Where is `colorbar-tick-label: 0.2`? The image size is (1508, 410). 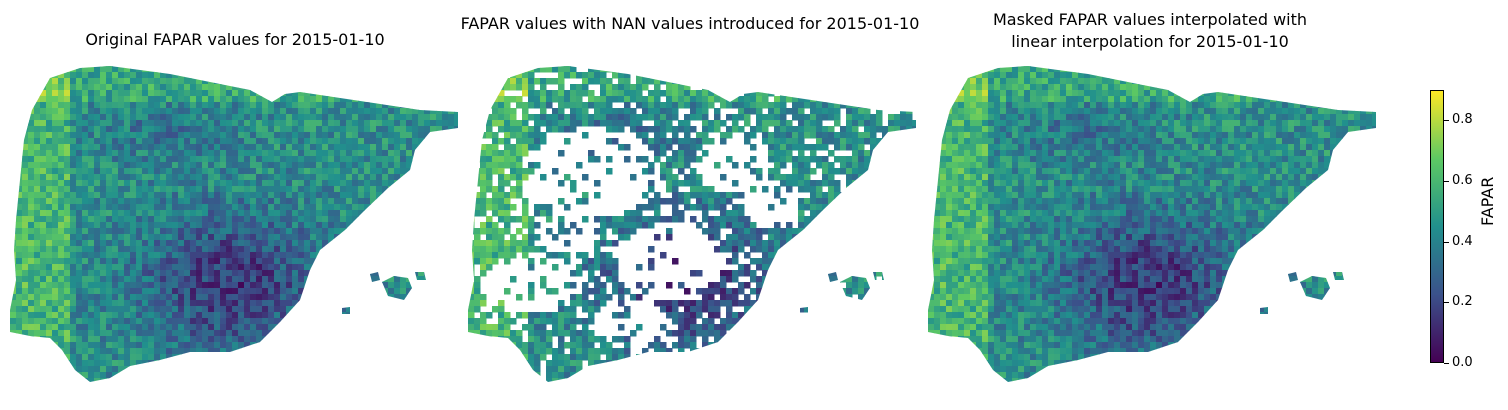 colorbar-tick-label: 0.2 is located at coordinates (1462, 302).